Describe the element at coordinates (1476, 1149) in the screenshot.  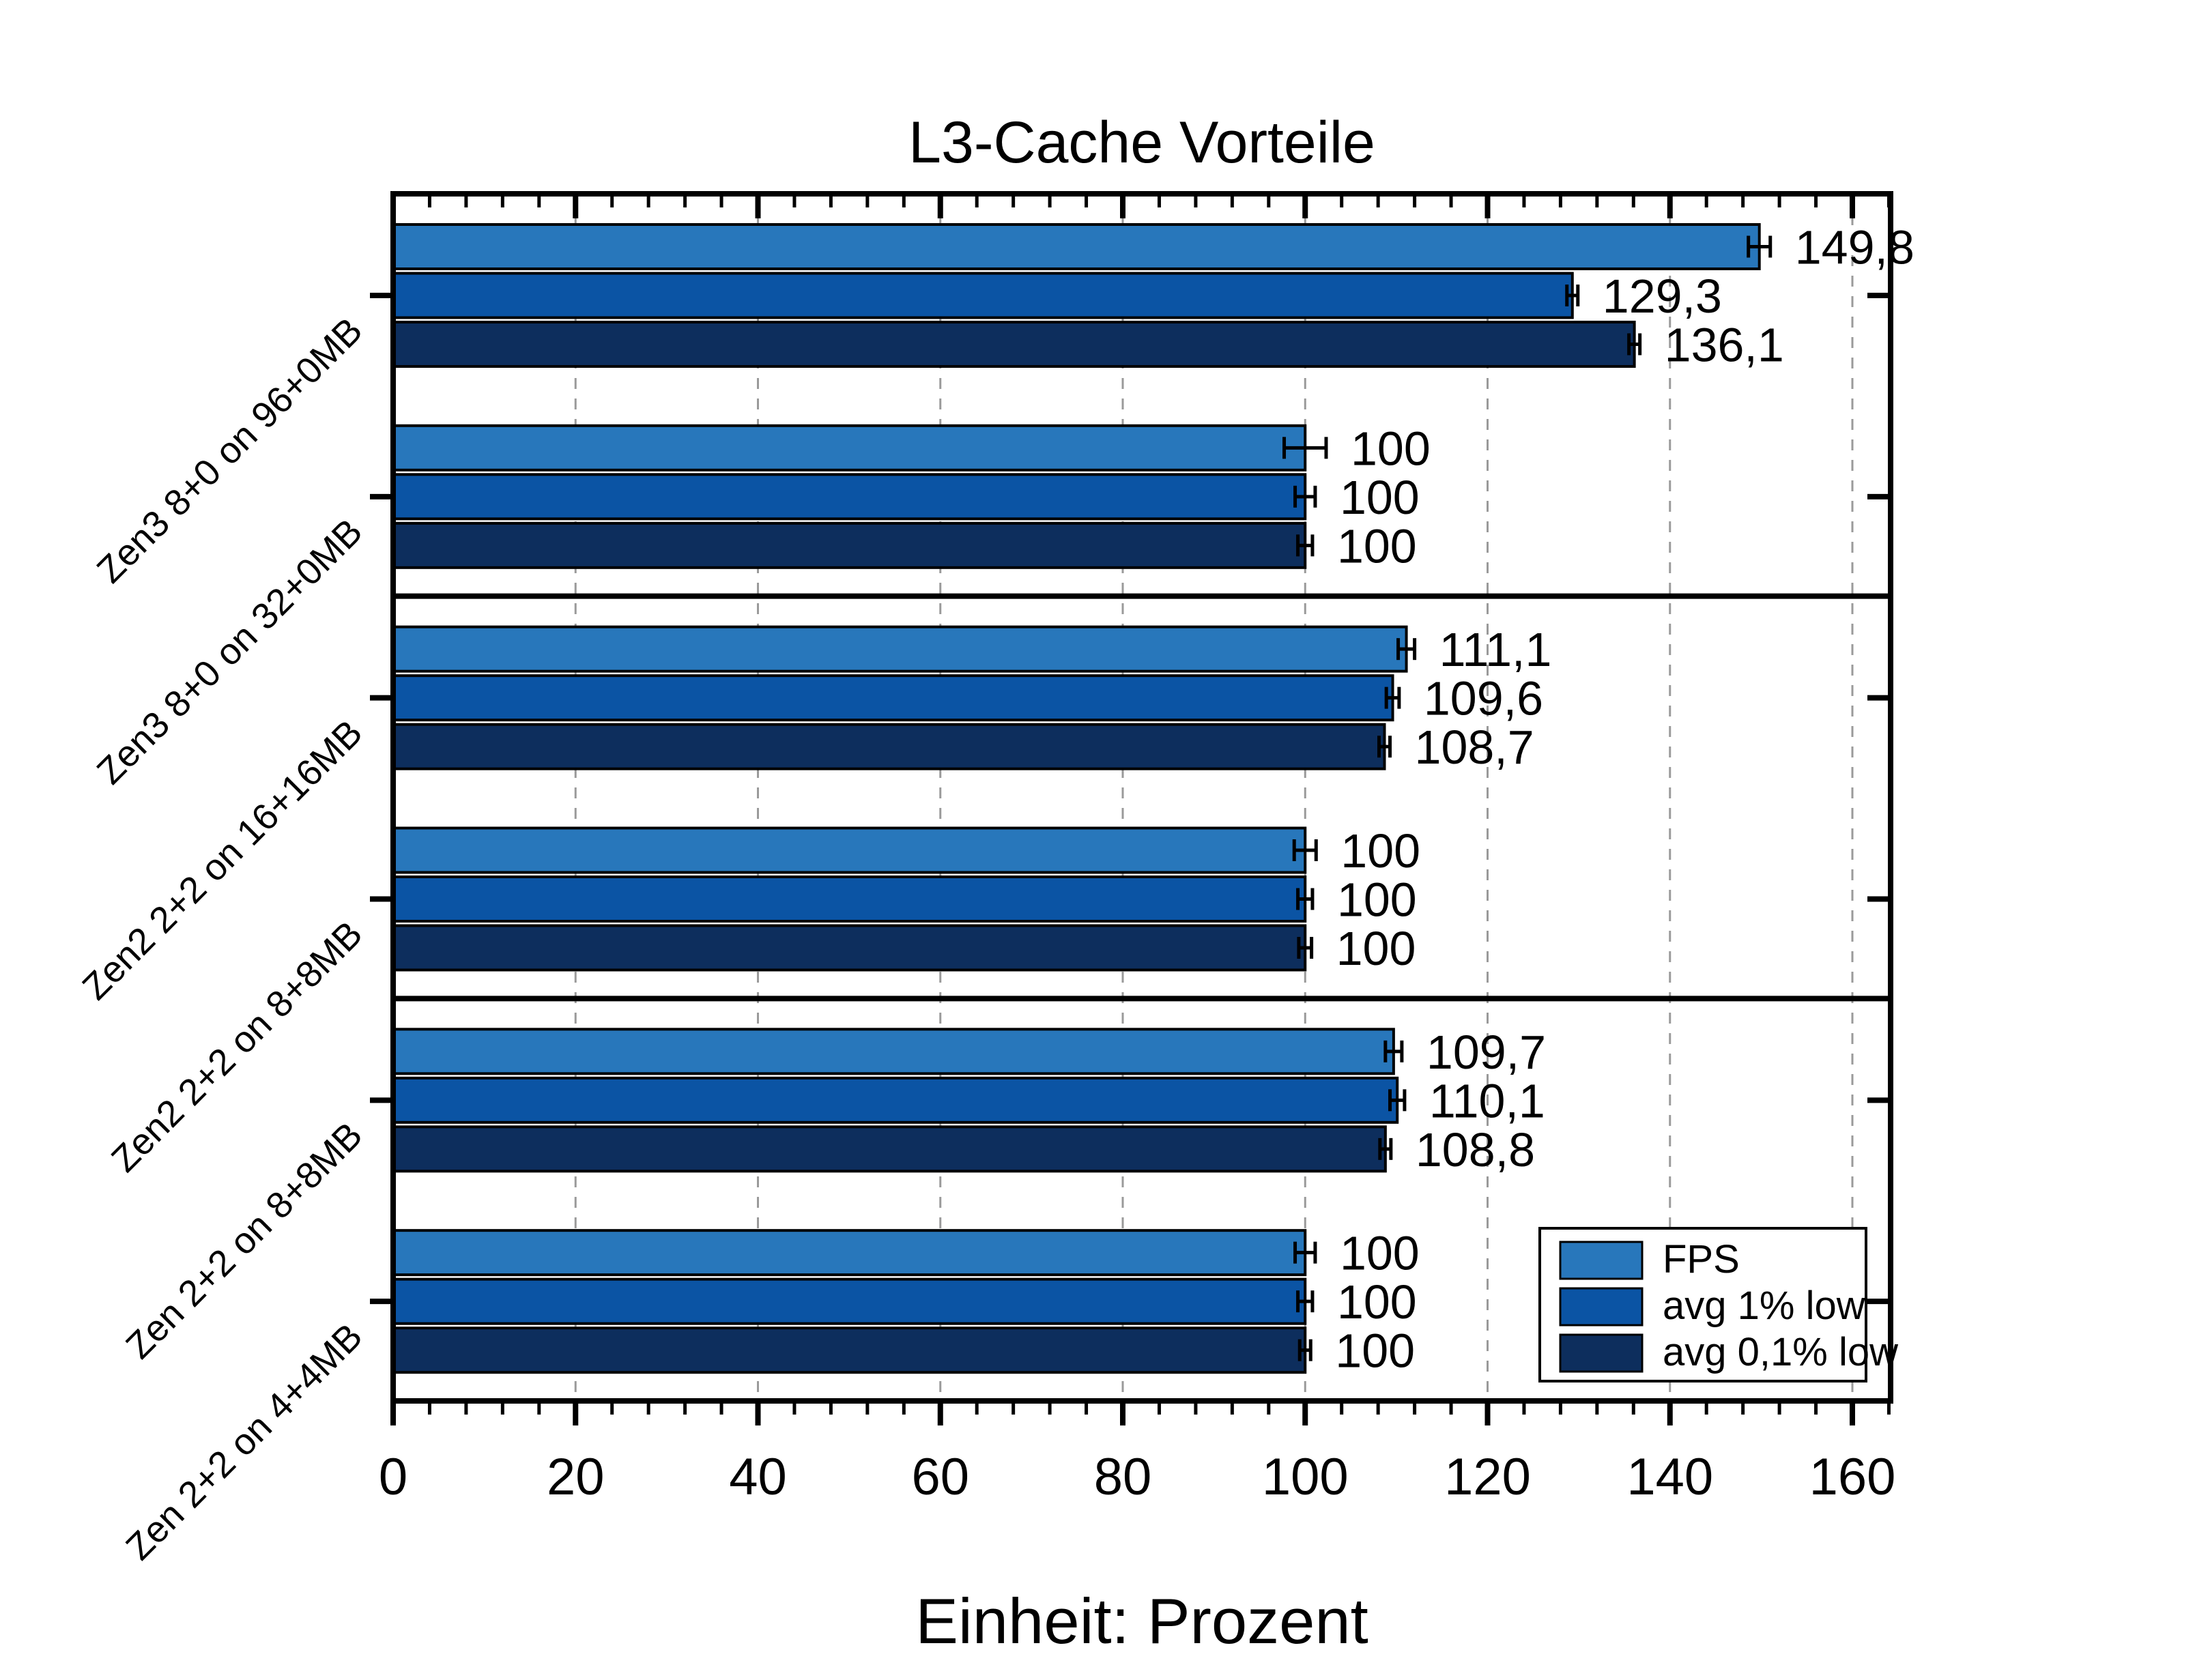
I see `value-label: 108,8` at that location.